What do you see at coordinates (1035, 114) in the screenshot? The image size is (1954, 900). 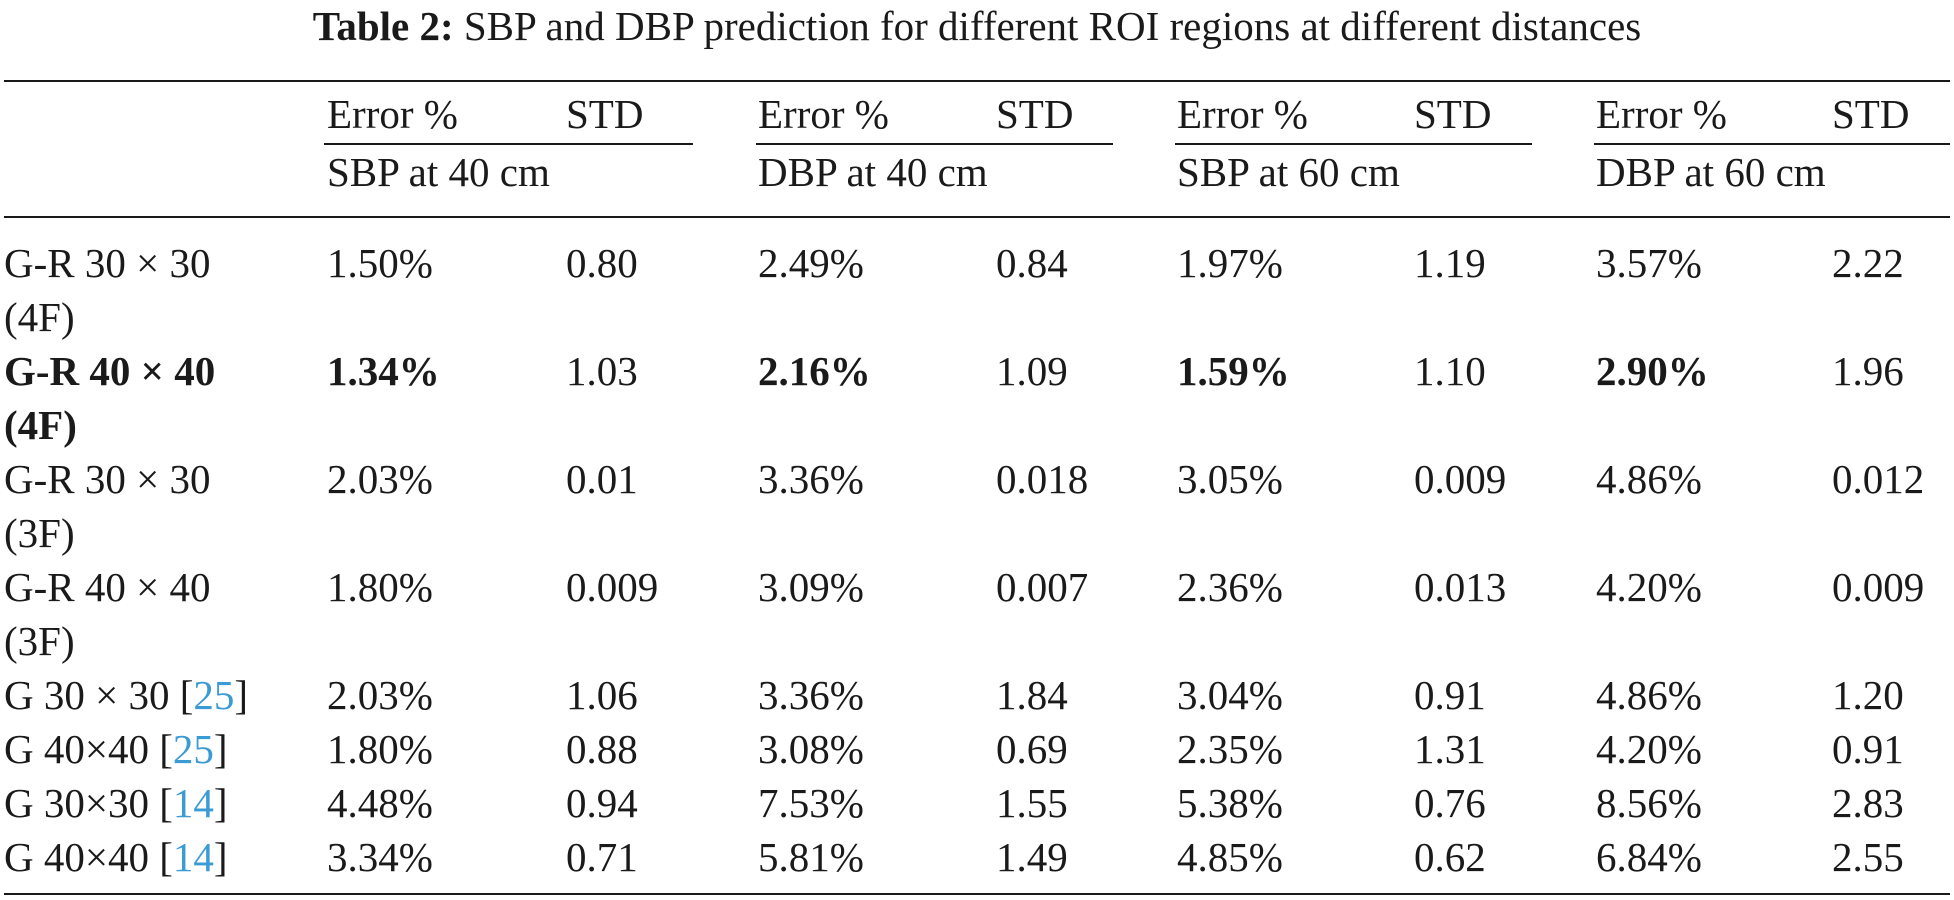 I see `header-std-2: STD` at bounding box center [1035, 114].